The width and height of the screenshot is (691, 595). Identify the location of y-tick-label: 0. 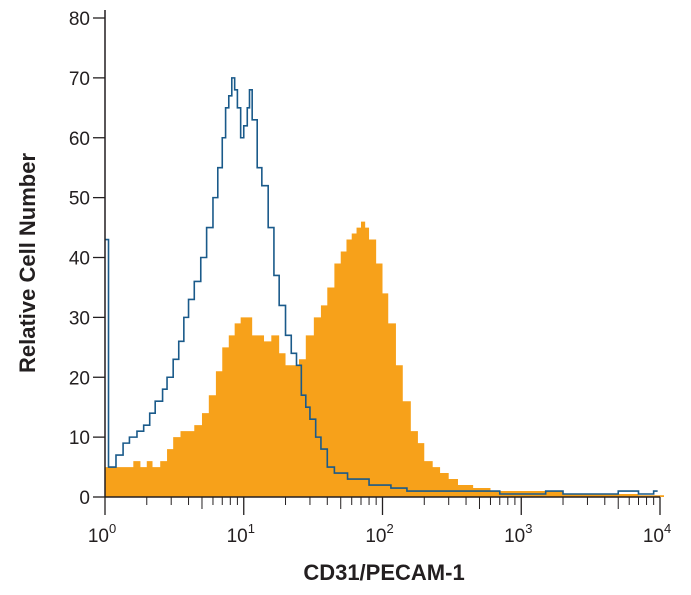
(84, 498).